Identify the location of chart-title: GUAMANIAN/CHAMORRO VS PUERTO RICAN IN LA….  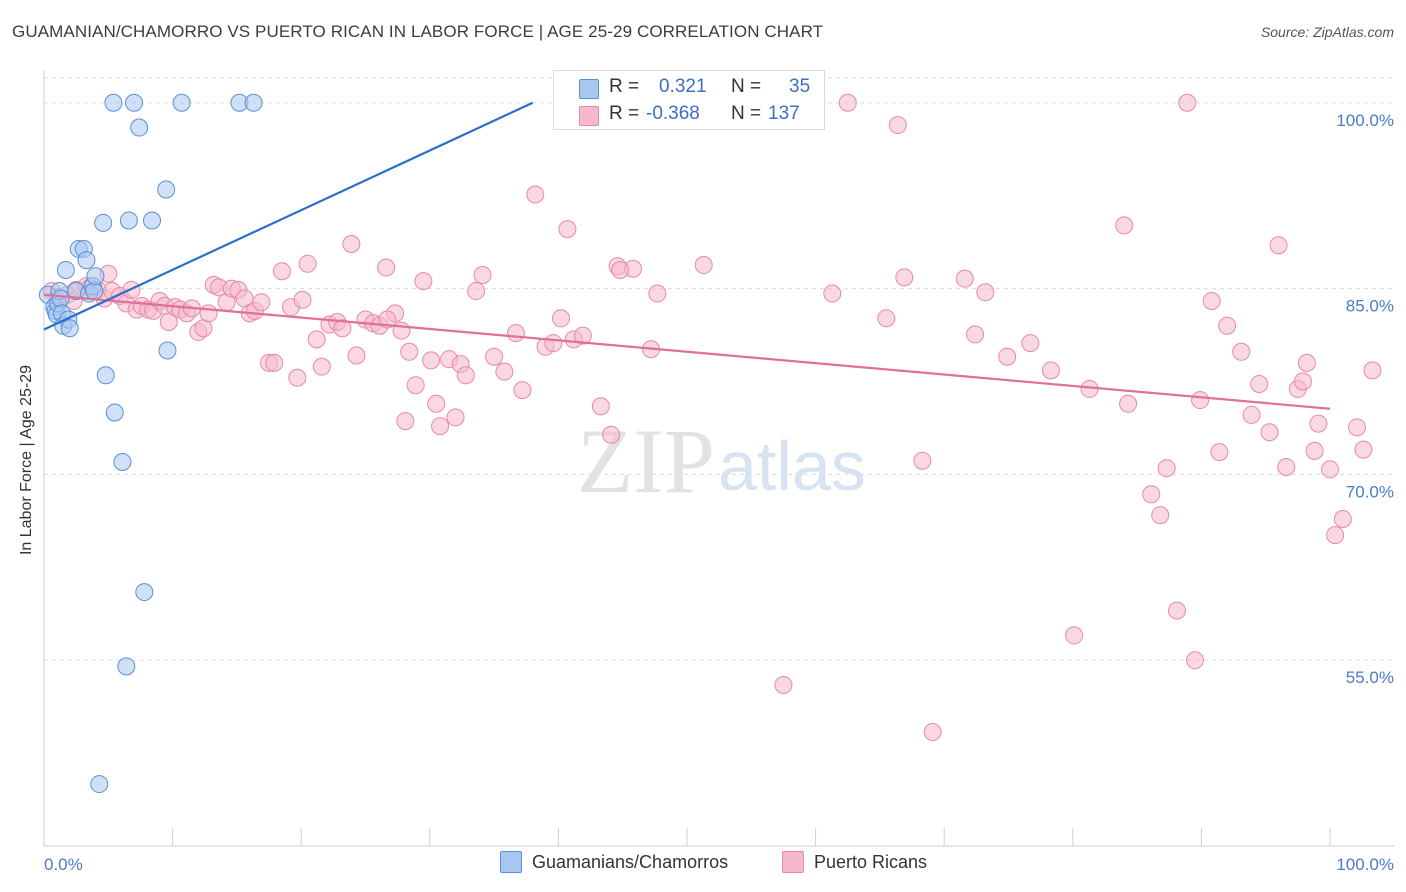
(418, 31).